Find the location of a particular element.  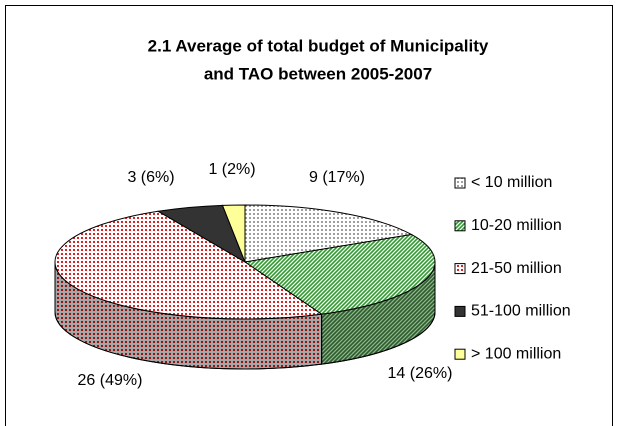

data-label: 26 (49%) is located at coordinates (110, 380).